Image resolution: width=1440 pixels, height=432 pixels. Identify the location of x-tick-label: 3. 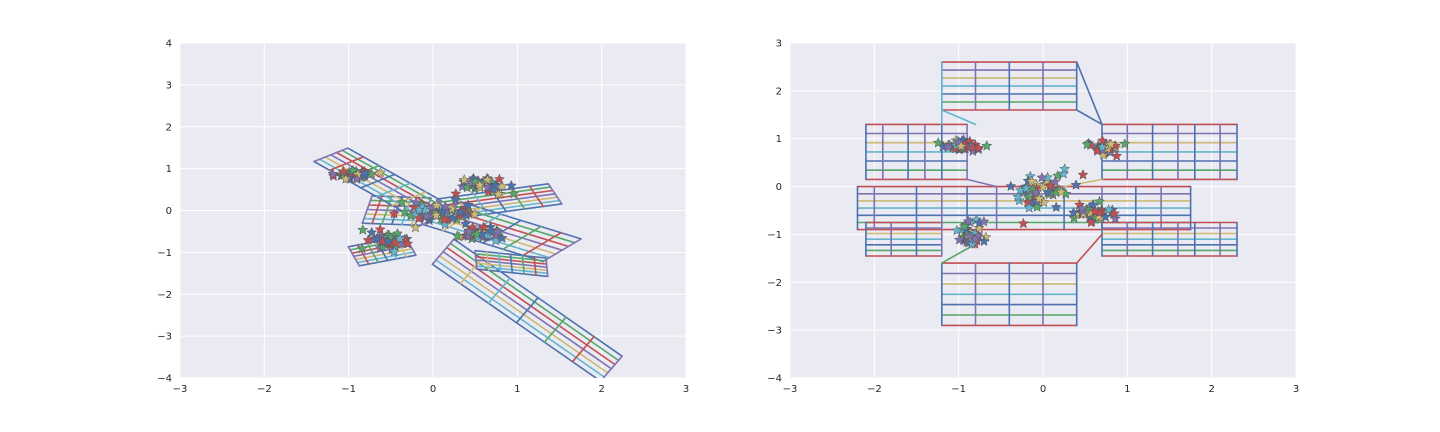
(686, 389).